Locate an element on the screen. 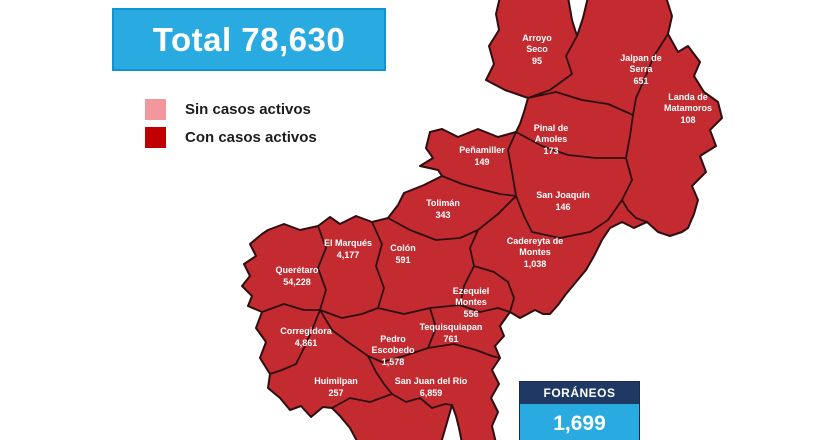  foraneos-box: FORÁNEOS 1,699 is located at coordinates (579, 410).